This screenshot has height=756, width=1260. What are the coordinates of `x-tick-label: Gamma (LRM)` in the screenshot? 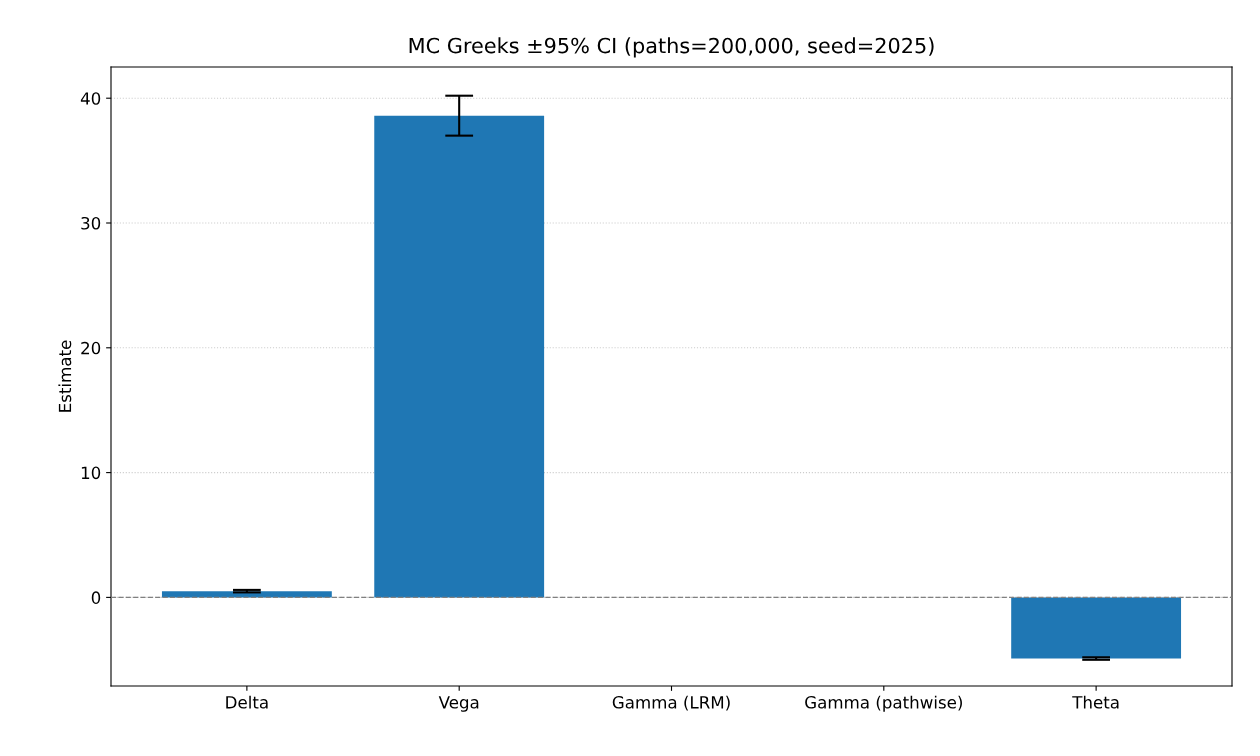 It's located at (671, 703).